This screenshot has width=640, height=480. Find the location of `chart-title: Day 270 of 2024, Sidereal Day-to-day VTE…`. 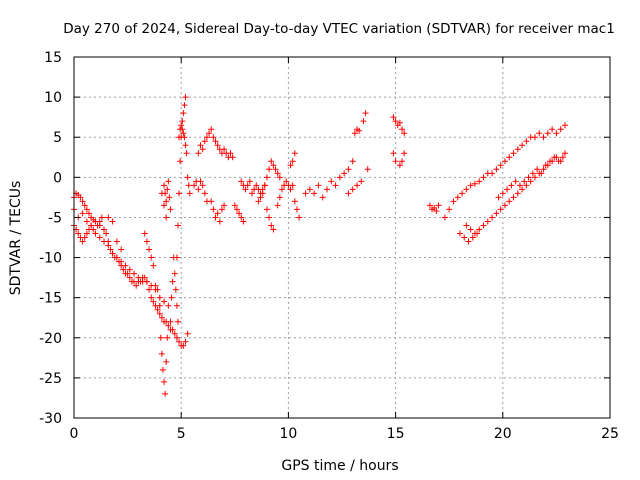

chart-title: Day 270 of 2024, Sidereal Day-to-day VTE… is located at coordinates (339, 29).